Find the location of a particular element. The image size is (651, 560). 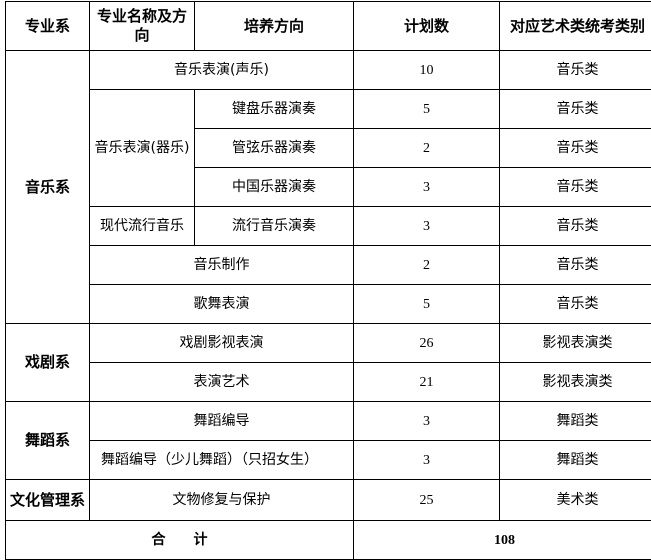

department-culture: 文化管理系 is located at coordinates (48, 500).